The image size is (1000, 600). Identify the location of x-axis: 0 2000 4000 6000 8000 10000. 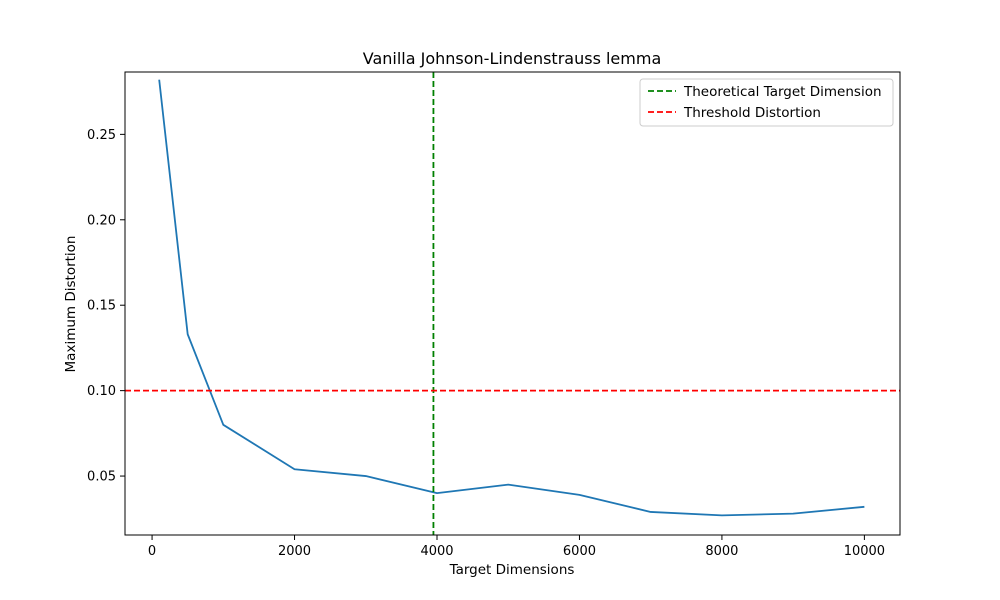
(516, 547).